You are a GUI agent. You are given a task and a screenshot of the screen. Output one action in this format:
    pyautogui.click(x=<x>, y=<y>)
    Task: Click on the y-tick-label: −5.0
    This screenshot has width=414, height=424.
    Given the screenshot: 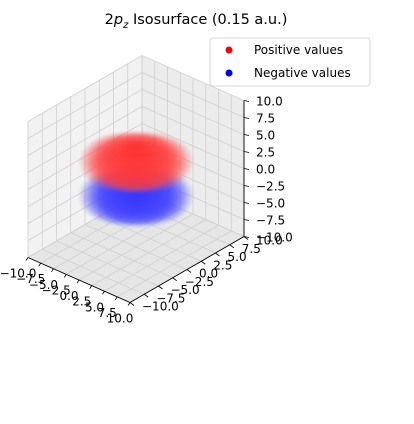 What is the action you would take?
    pyautogui.click(x=185, y=290)
    